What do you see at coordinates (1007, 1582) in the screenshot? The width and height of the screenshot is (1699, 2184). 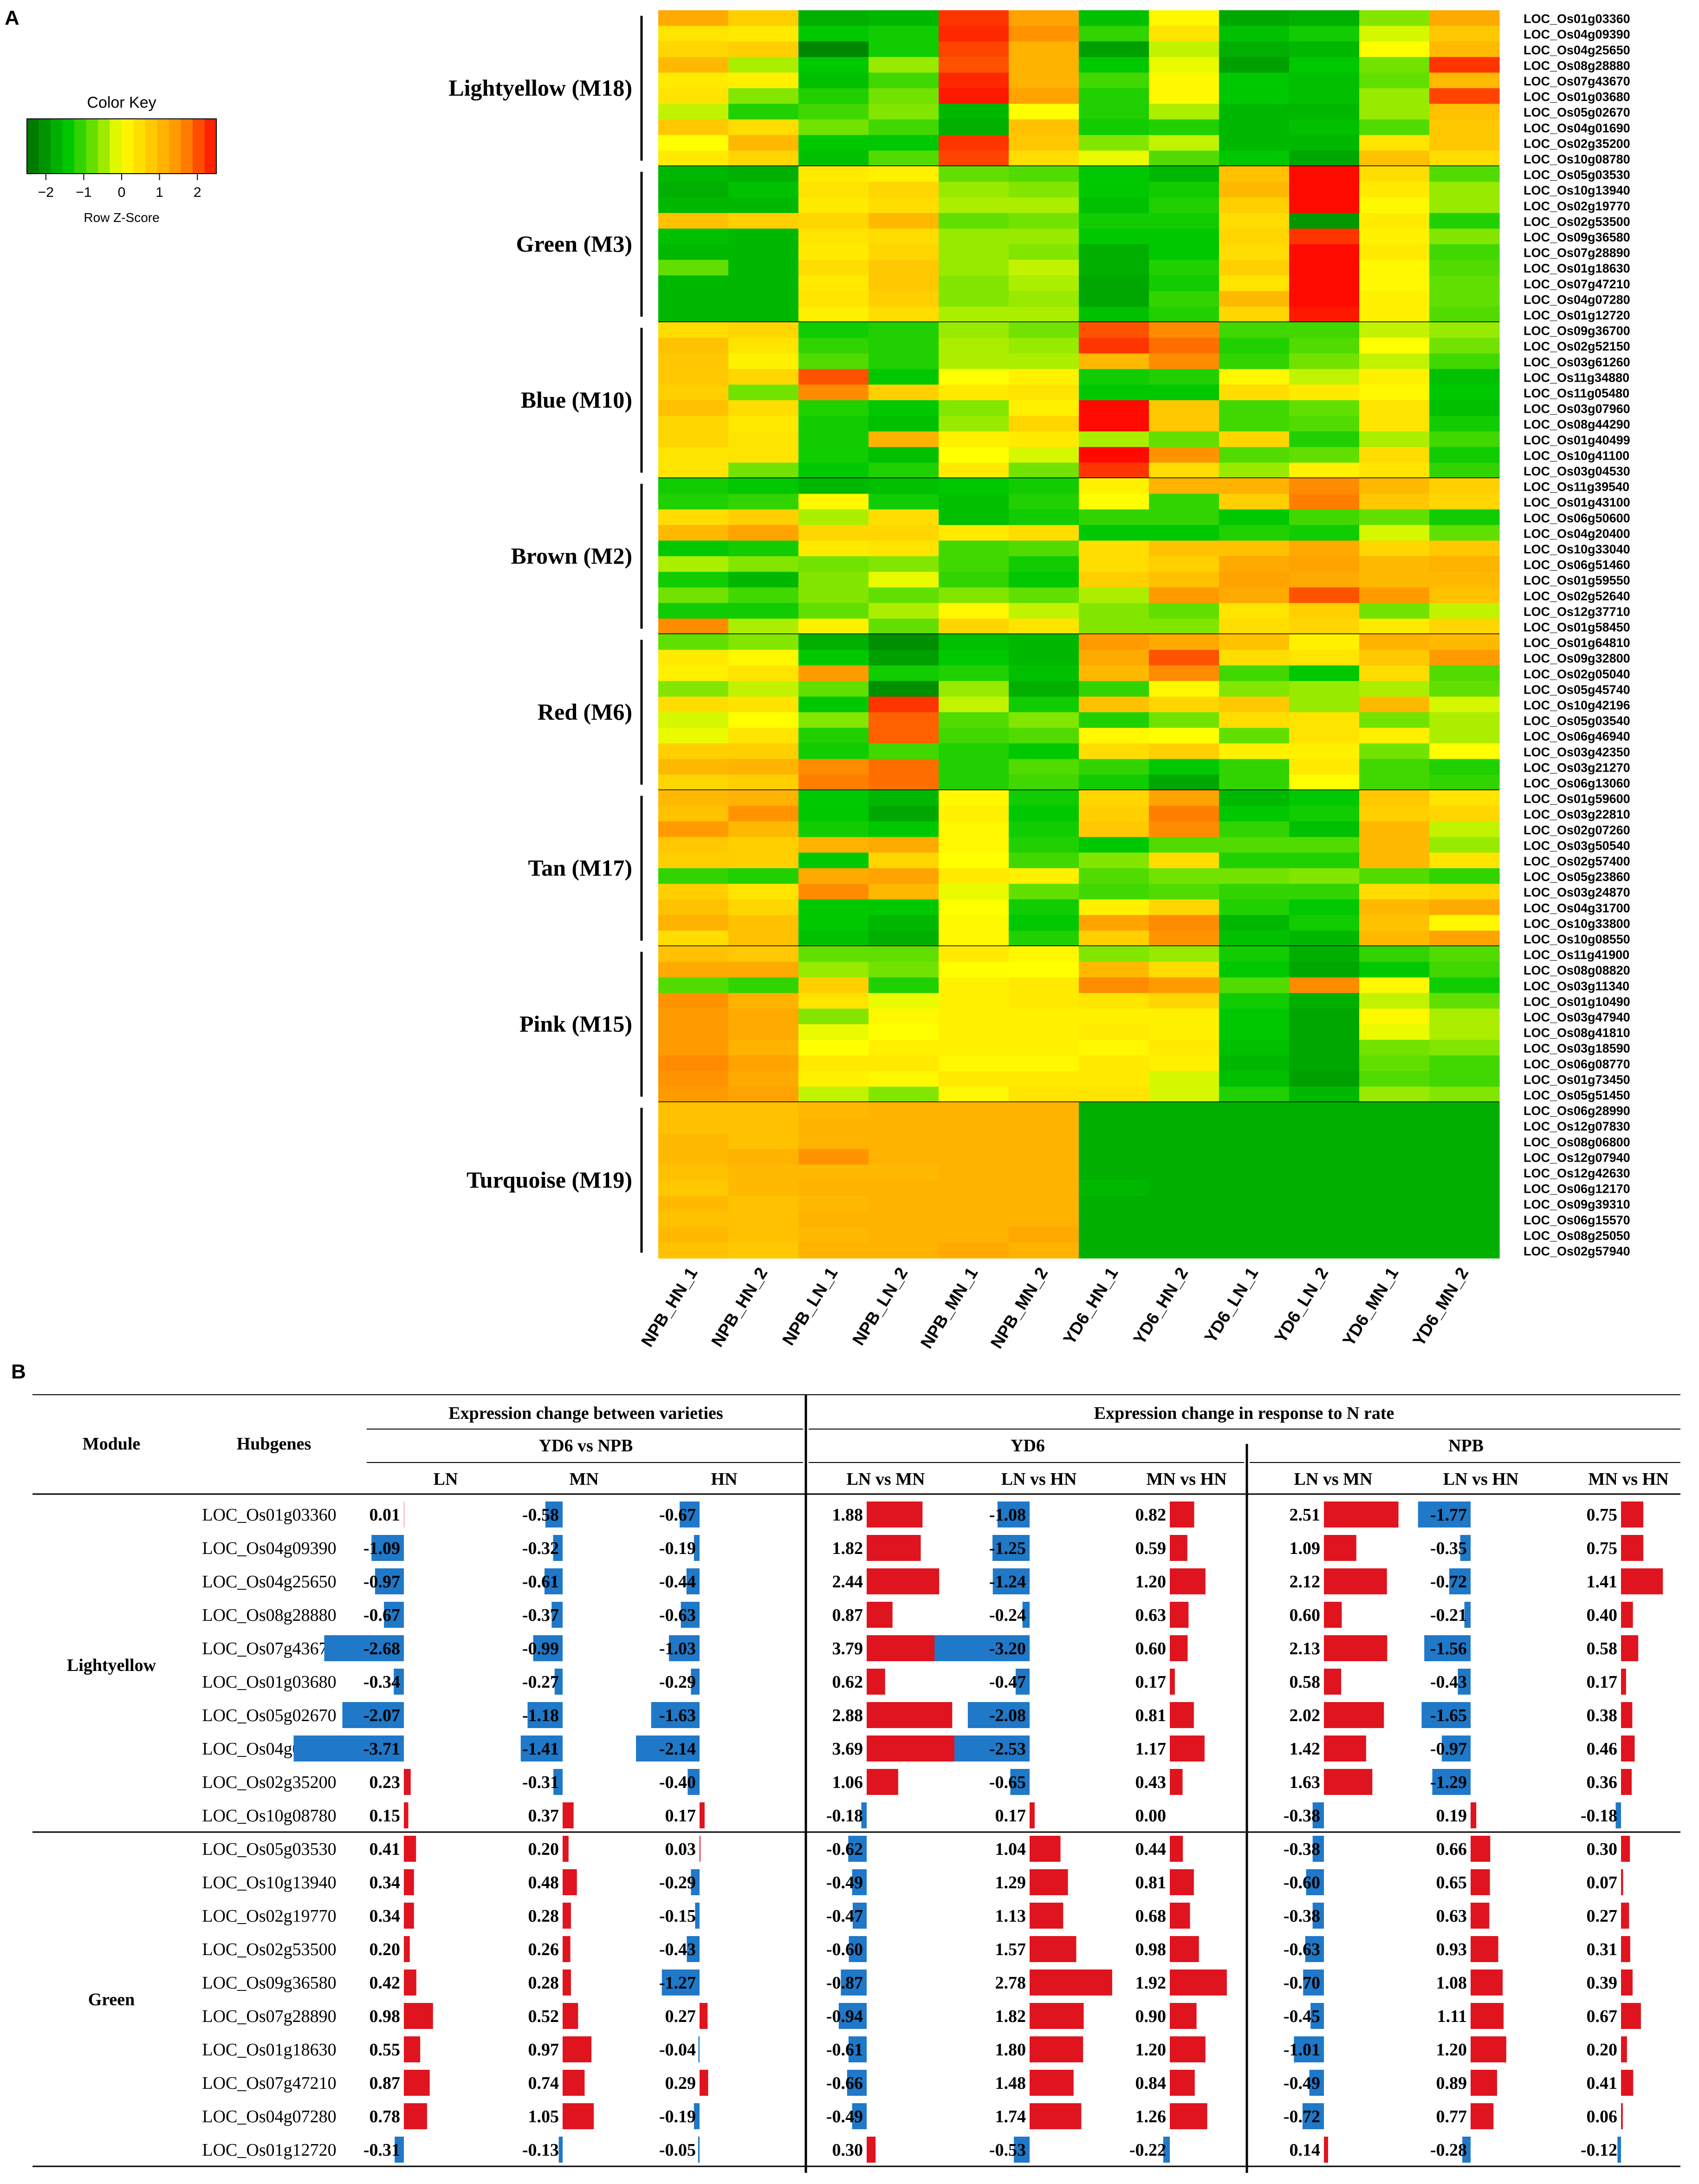 I see `value-label: -1.24` at bounding box center [1007, 1582].